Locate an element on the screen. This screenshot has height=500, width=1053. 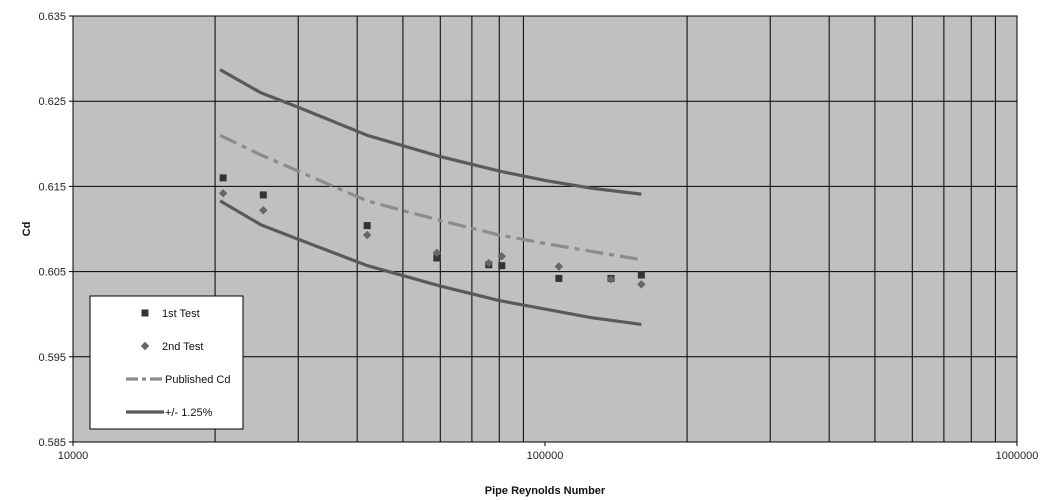
y-axis-tick-labels: 0.585 0.595 0.605 0.615 0.625 0.635 is located at coordinates (55, 230).